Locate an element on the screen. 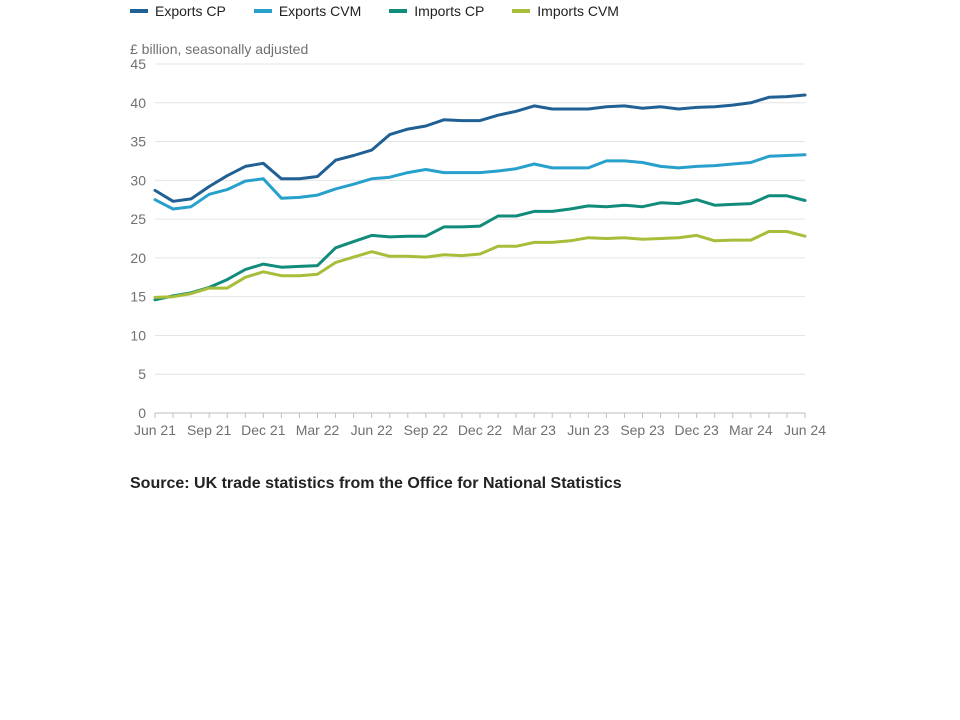  x-tick-label: Mar 24 is located at coordinates (751, 430).